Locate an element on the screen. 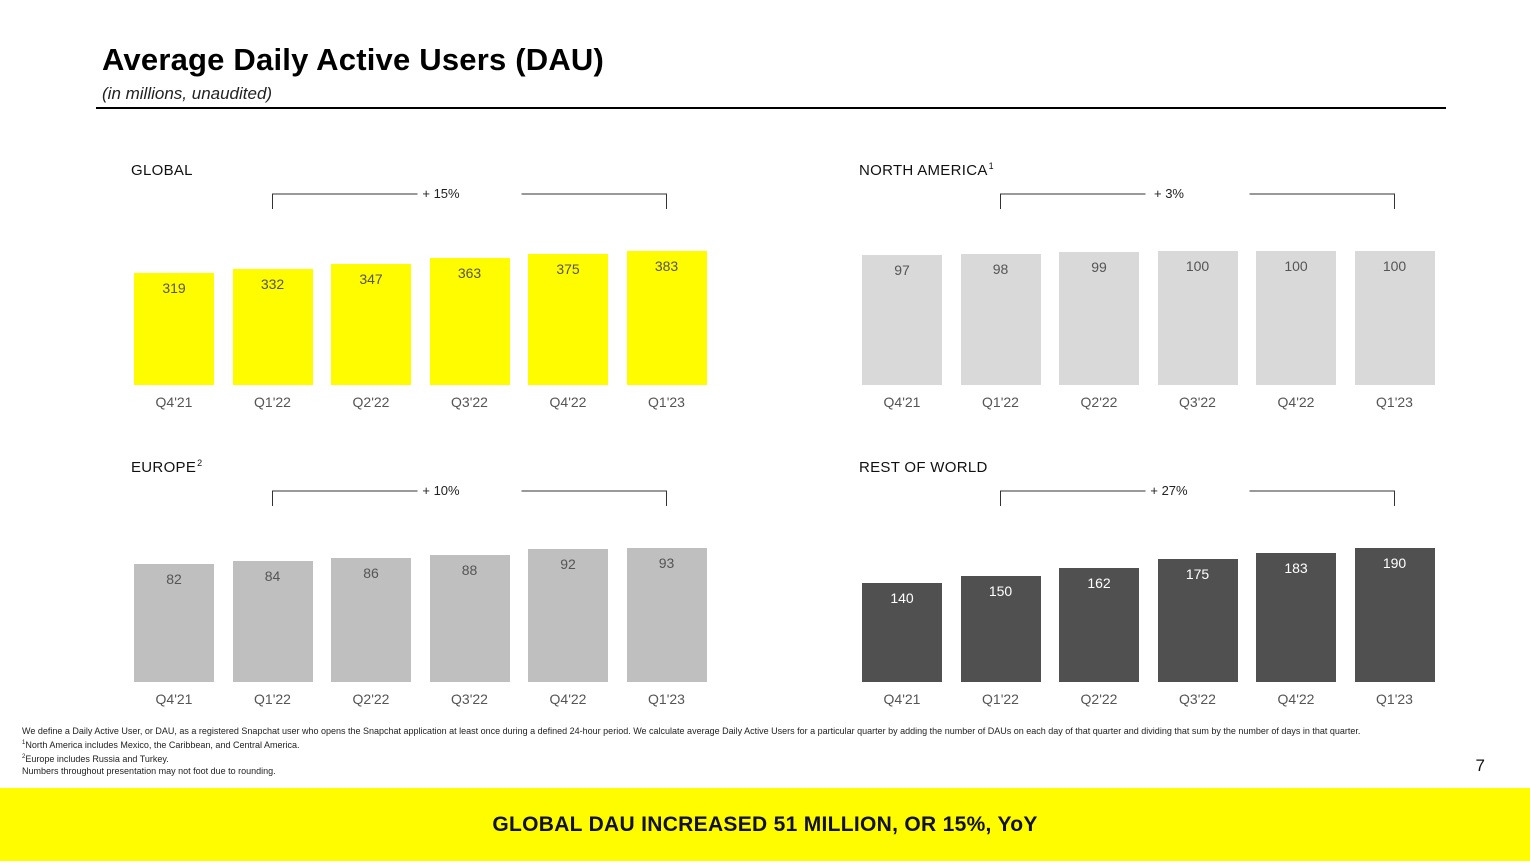 This screenshot has width=1530, height=863. data-label: 86 is located at coordinates (371, 573).